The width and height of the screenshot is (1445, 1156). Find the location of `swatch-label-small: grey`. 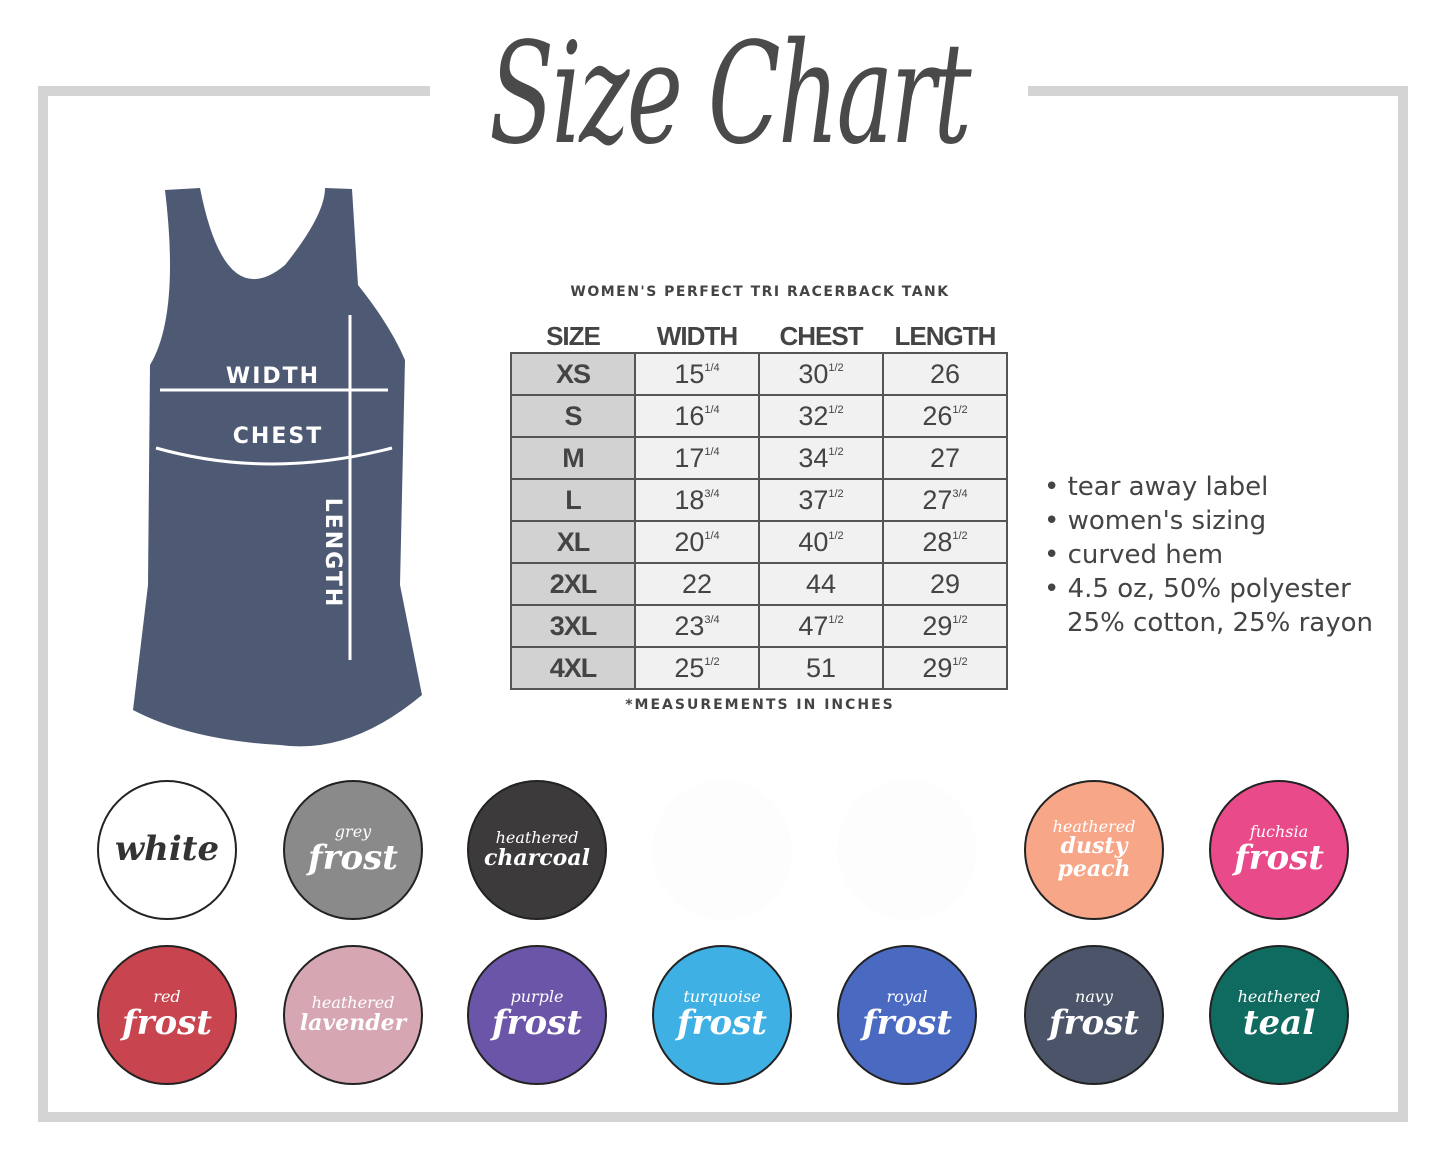

swatch-label-small: grey is located at coordinates (353, 831).